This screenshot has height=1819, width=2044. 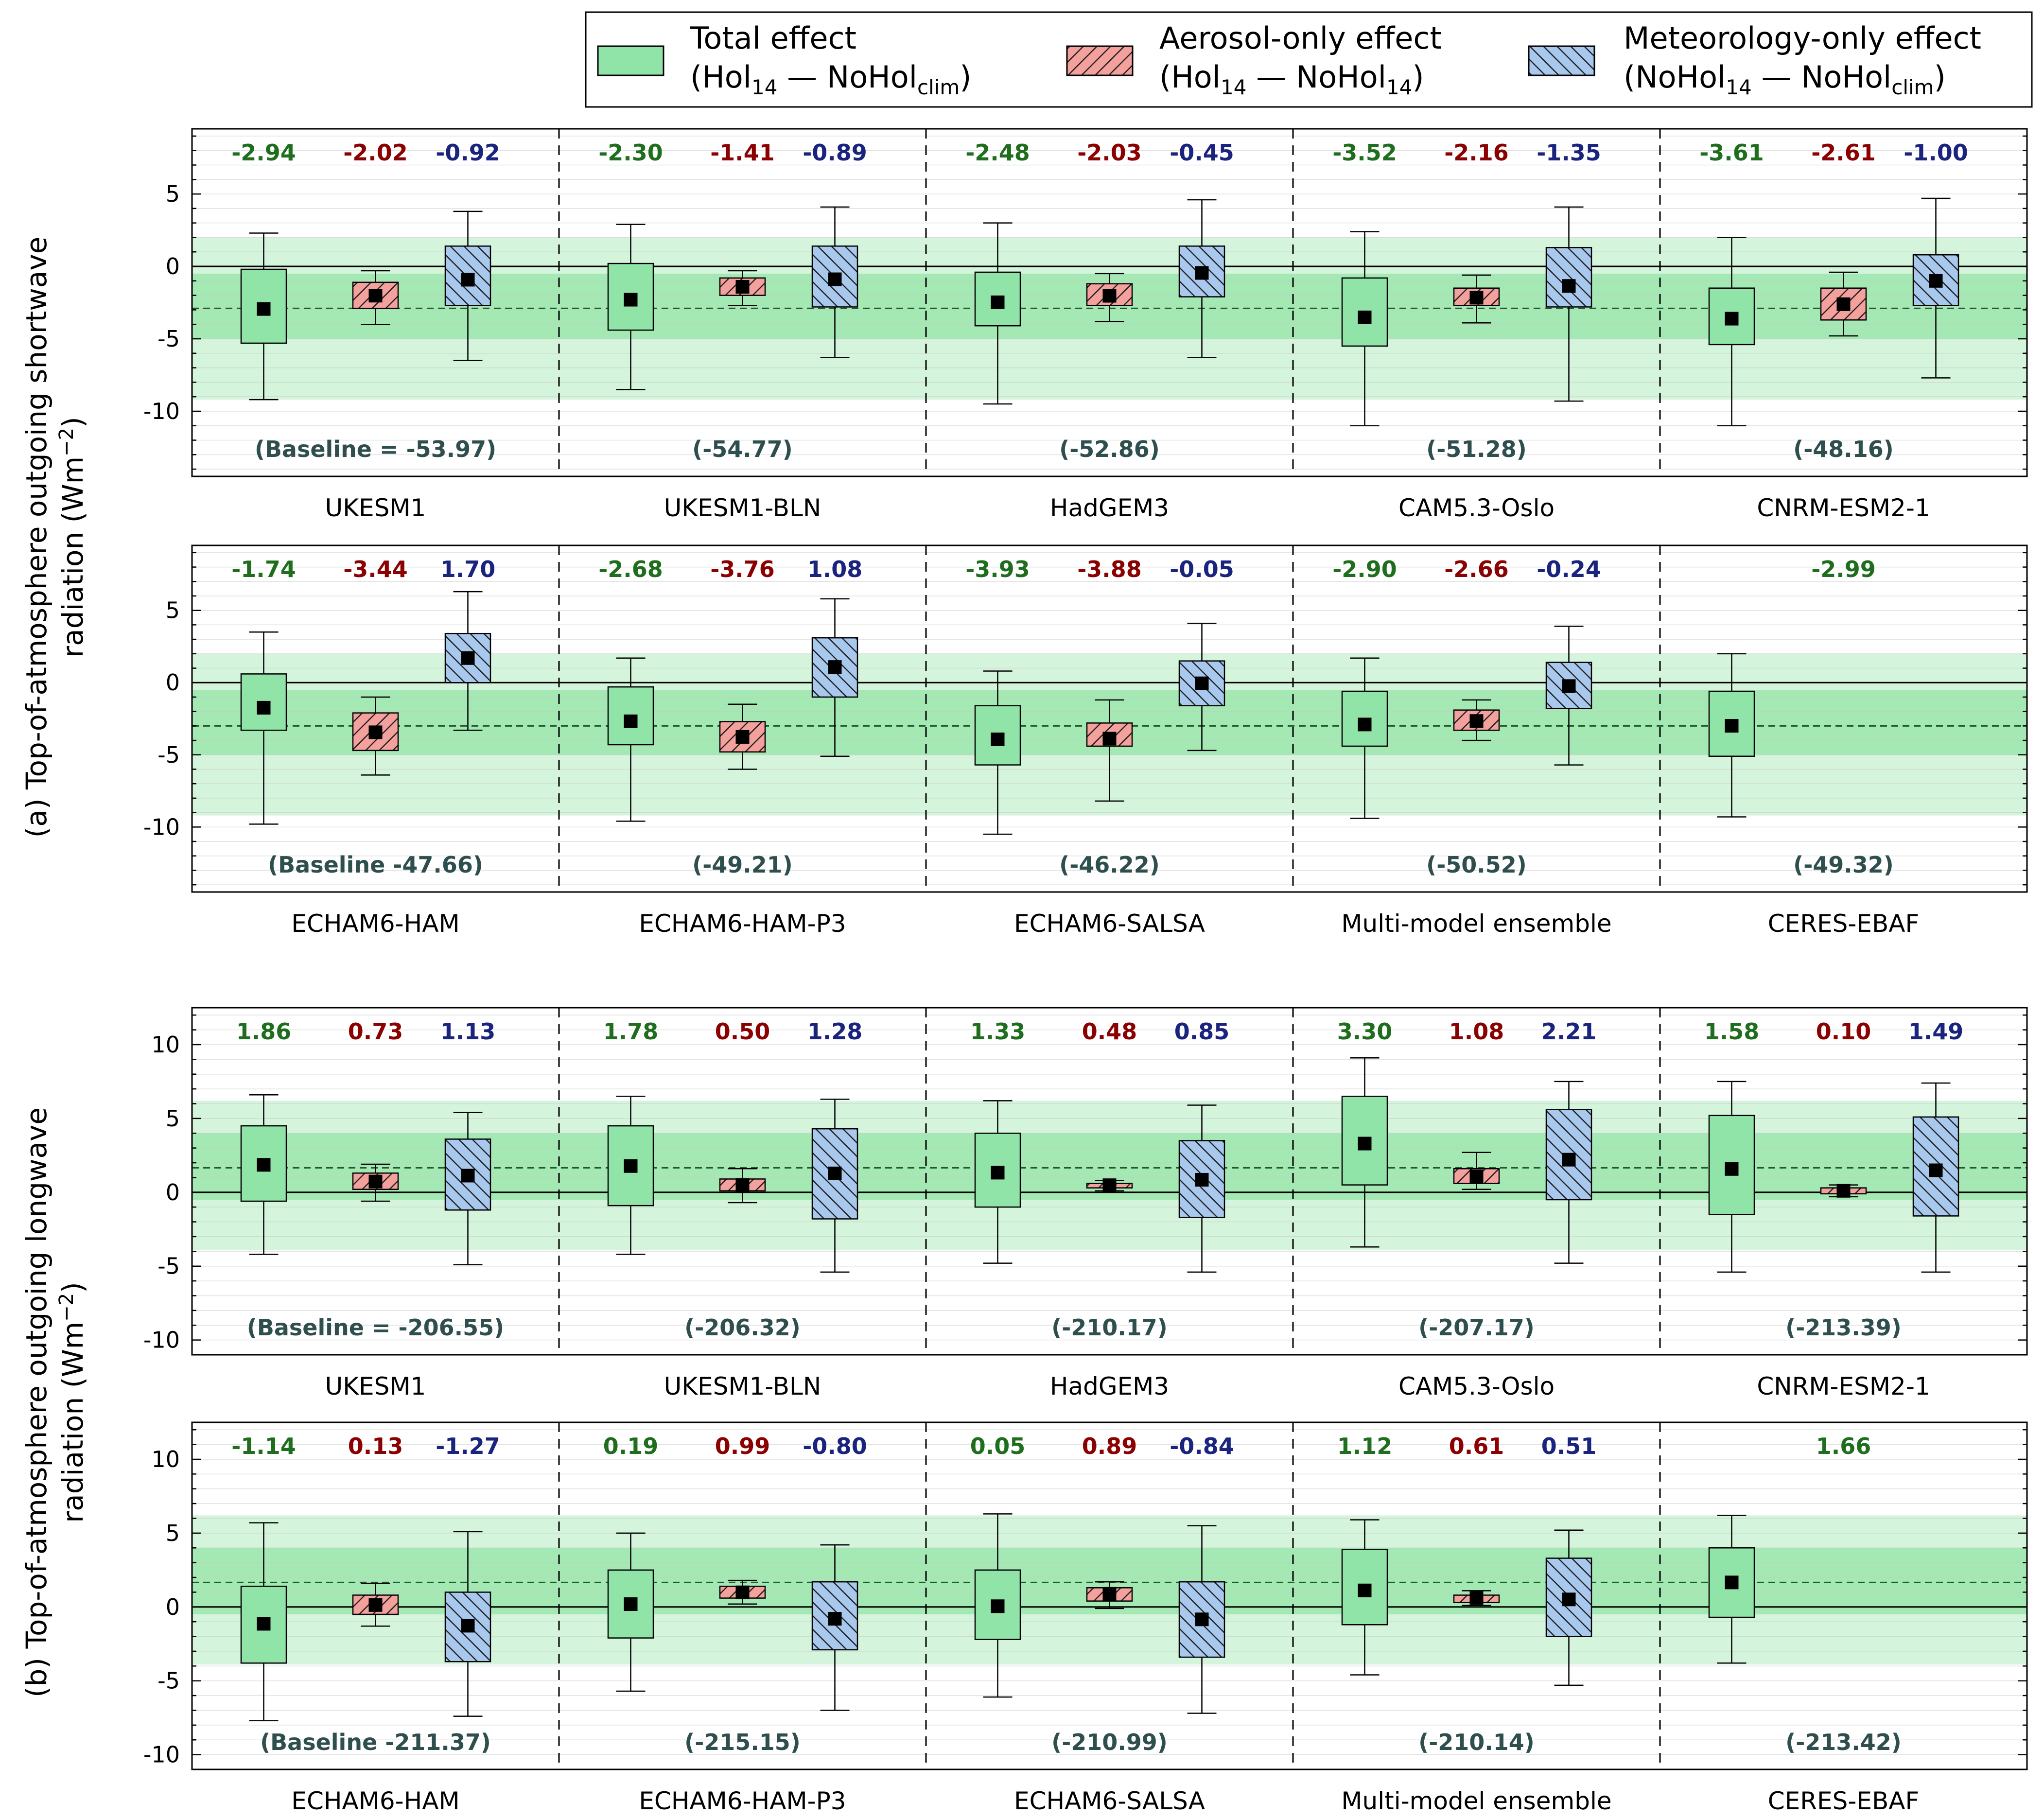 I want to click on value-label-meteorology: -0.45, so click(x=1202, y=153).